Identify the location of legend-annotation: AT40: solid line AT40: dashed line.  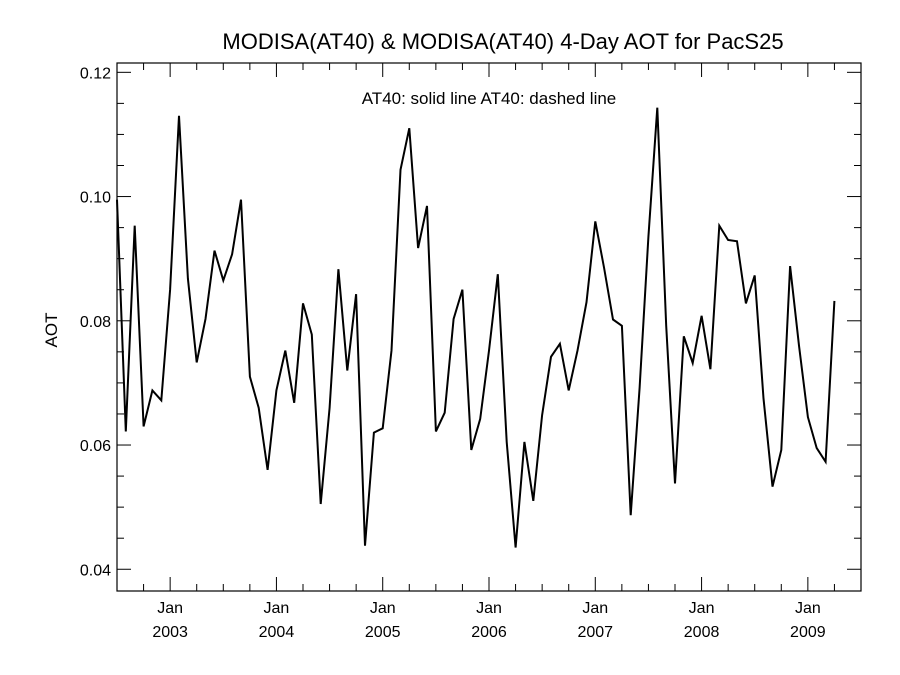
(489, 98).